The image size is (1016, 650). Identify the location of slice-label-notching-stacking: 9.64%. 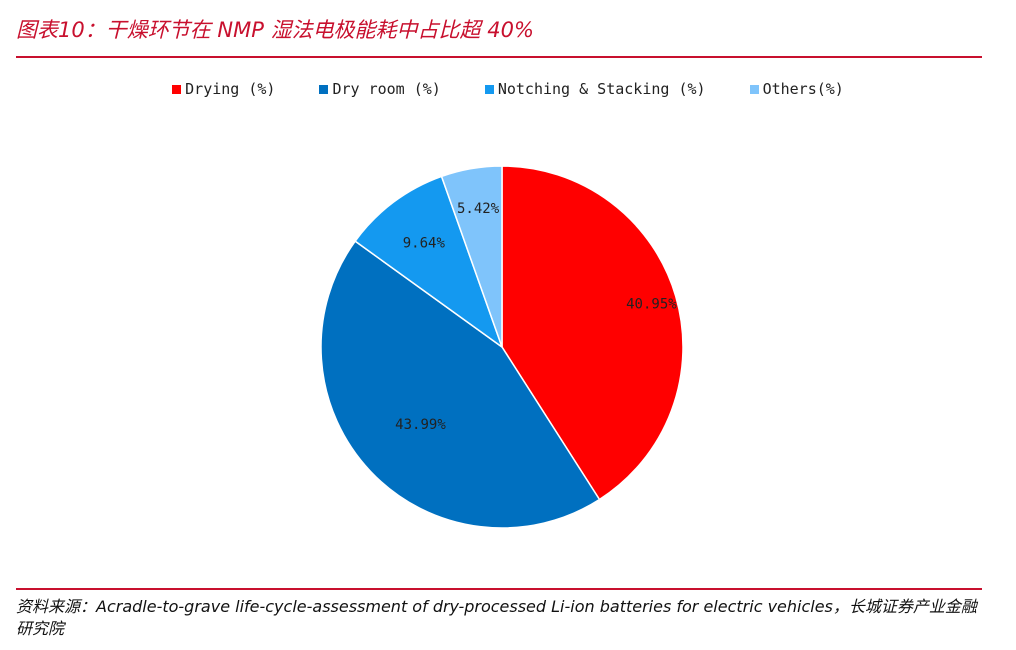
(424, 244).